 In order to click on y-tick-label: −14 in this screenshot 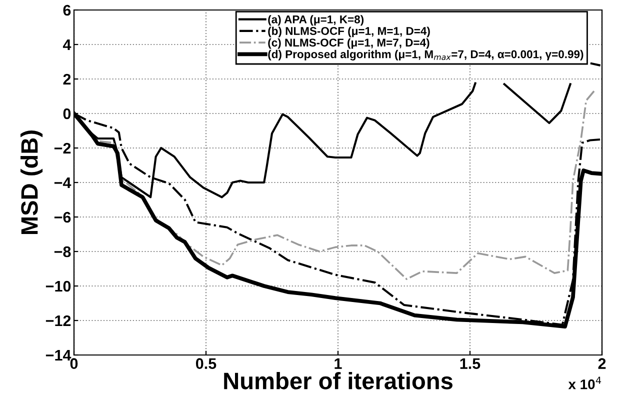, I will do `click(59, 355)`.